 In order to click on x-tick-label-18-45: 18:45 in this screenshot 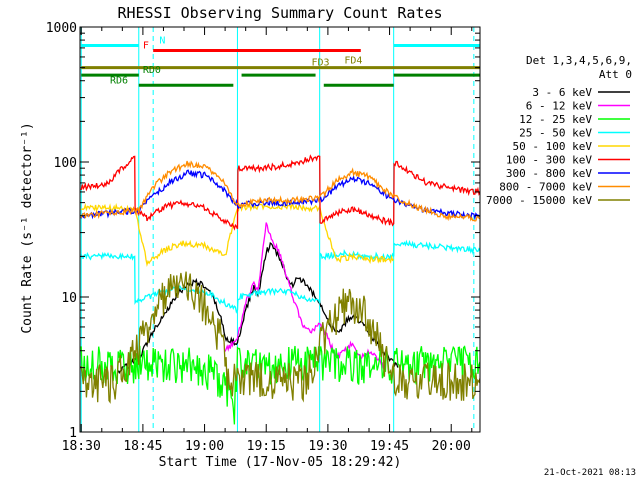, I will do `click(142, 446)`.